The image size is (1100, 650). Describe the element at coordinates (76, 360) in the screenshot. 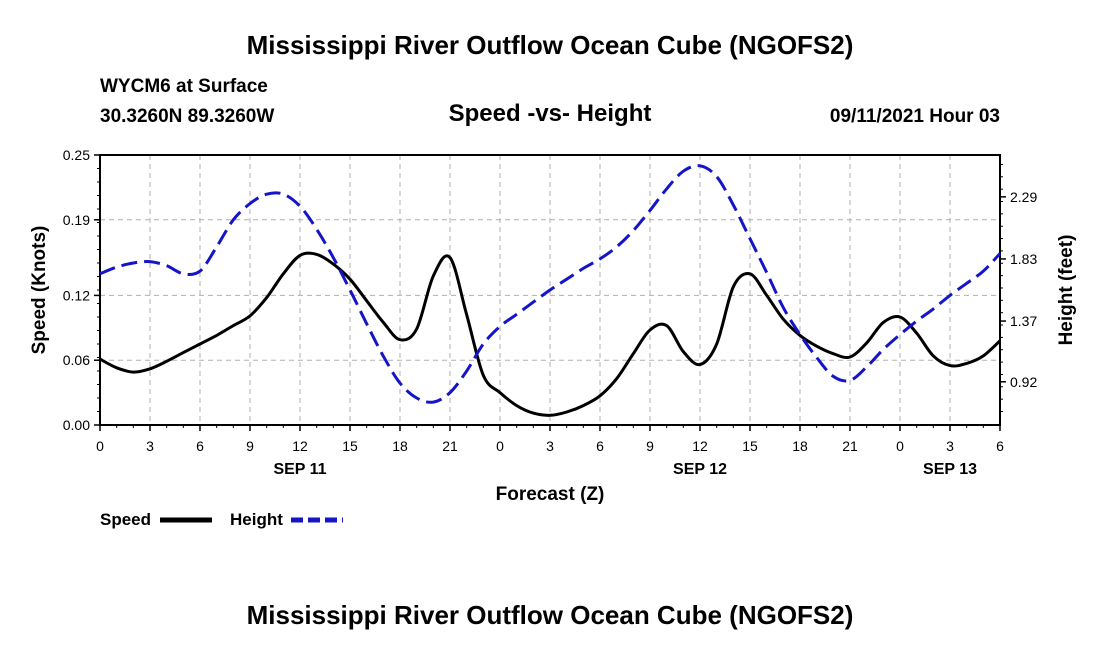

I see `y-tick-label: 0.06` at that location.